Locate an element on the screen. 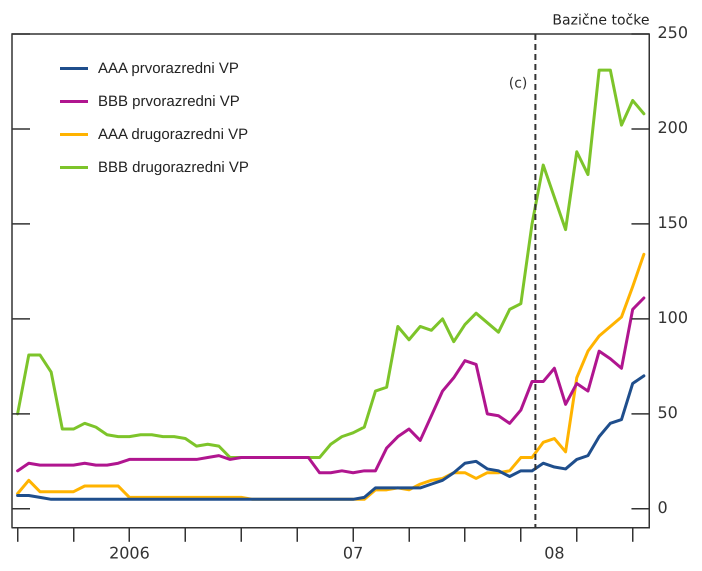  annotation: (c) is located at coordinates (518, 84).